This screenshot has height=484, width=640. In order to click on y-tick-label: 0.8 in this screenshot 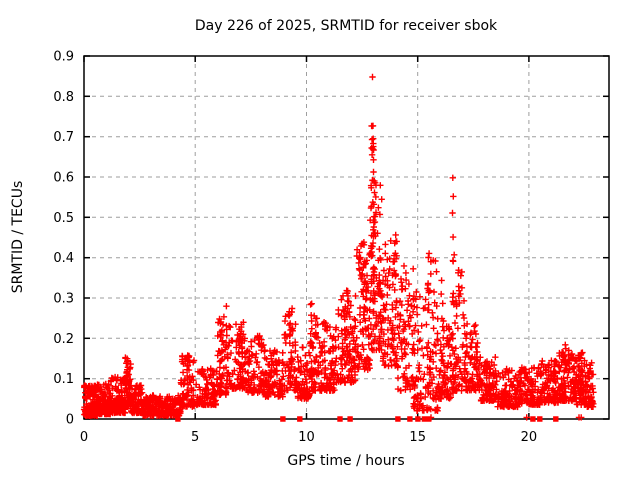, I will do `click(63, 97)`.